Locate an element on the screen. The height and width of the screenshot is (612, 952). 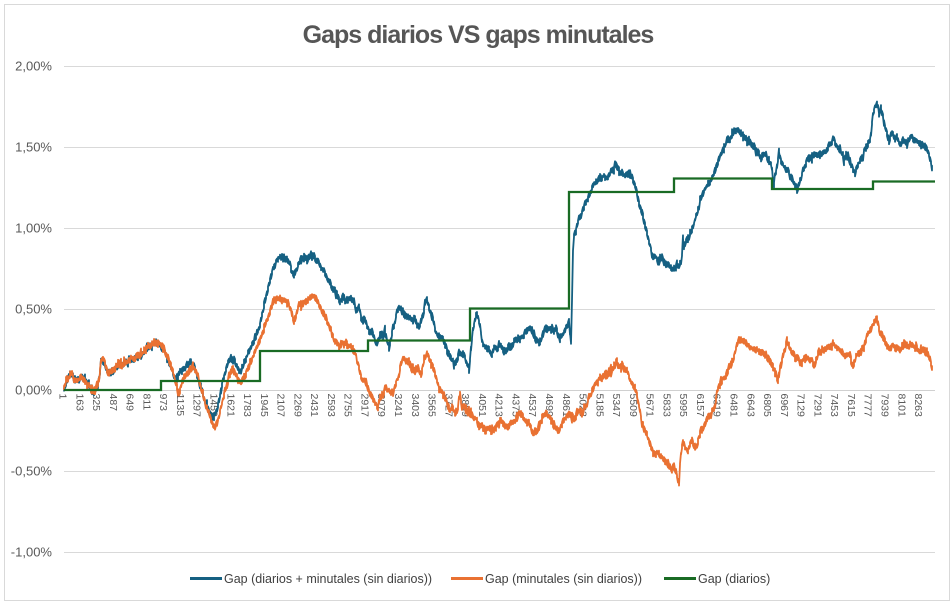
svg-text: 5185 is located at coordinates (599, 406).